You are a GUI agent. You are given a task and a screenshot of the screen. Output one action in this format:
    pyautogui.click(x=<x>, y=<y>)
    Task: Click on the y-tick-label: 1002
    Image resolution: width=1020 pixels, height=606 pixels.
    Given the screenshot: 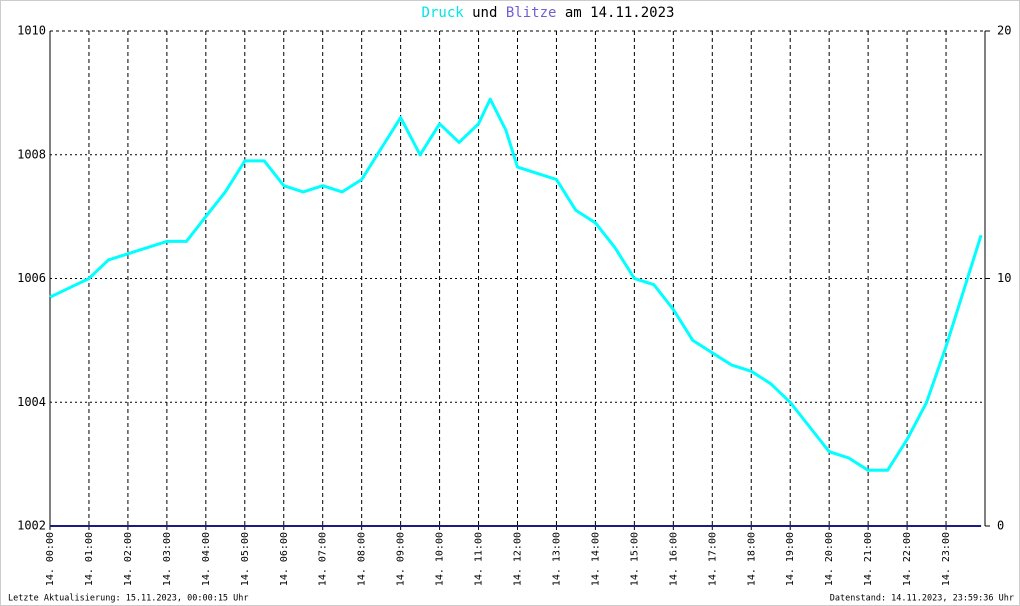 What is the action you would take?
    pyautogui.click(x=31, y=526)
    